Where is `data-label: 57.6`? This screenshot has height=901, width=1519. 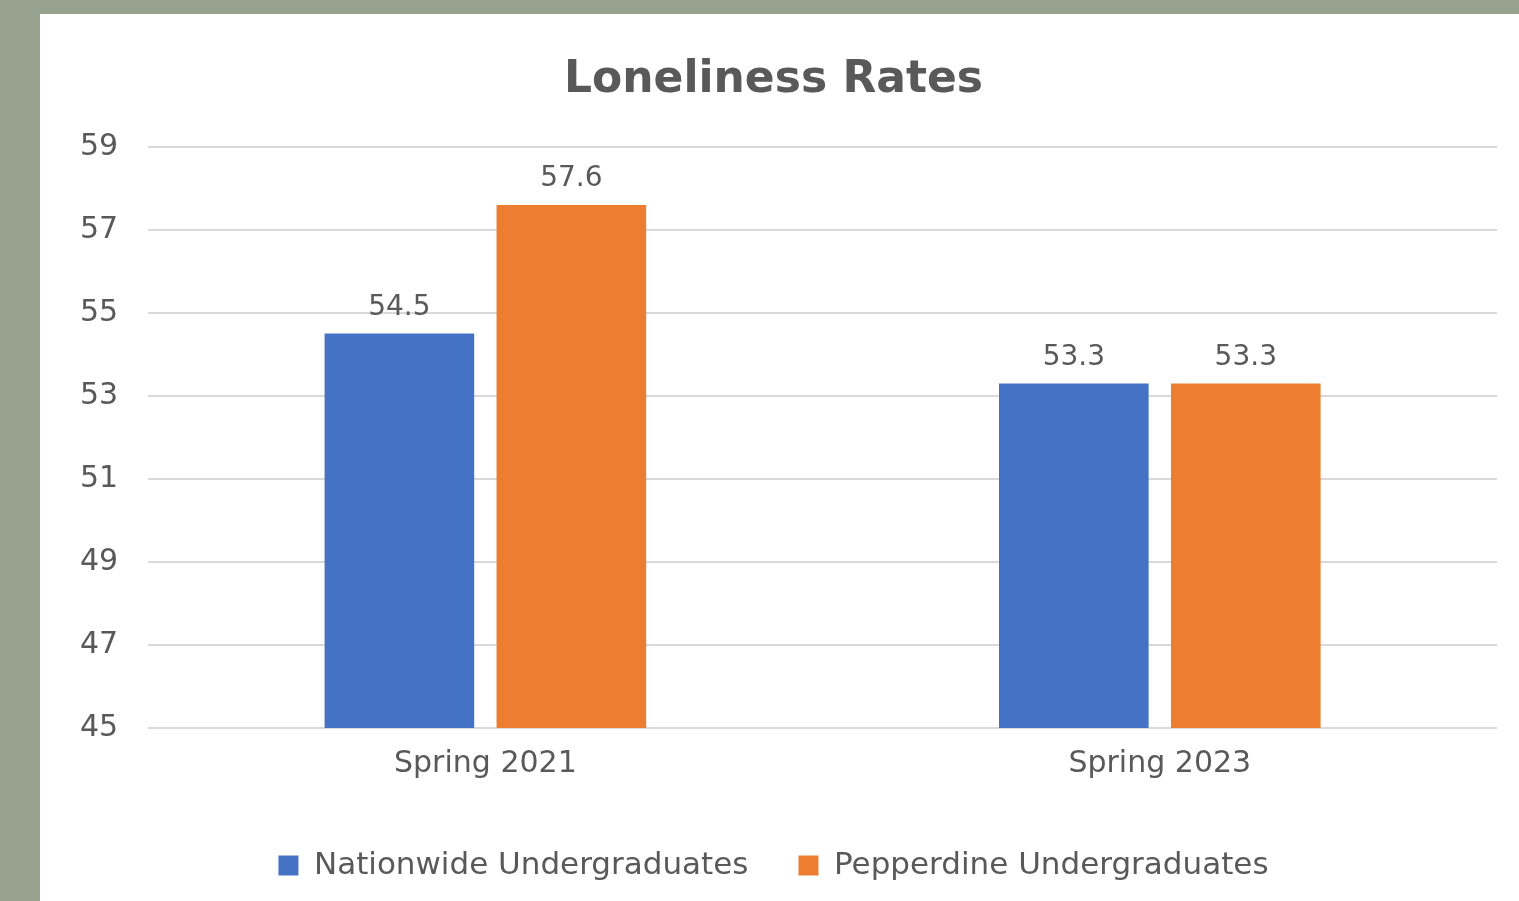
data-label: 57.6 is located at coordinates (571, 177).